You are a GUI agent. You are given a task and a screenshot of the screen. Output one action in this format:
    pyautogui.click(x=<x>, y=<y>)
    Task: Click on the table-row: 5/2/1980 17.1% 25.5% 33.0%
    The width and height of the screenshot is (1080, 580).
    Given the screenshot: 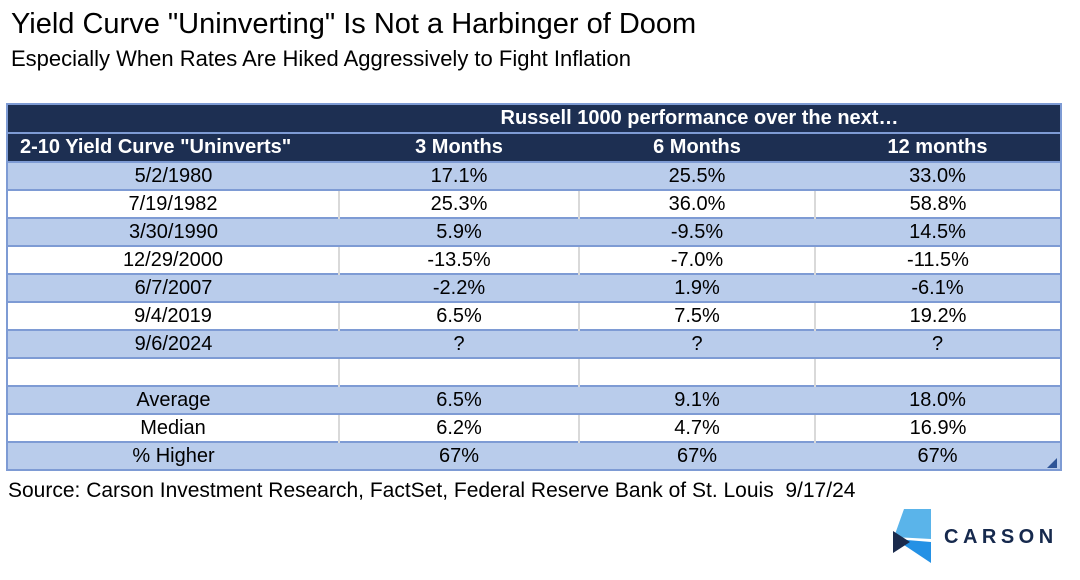 What is the action you would take?
    pyautogui.click(x=534, y=175)
    